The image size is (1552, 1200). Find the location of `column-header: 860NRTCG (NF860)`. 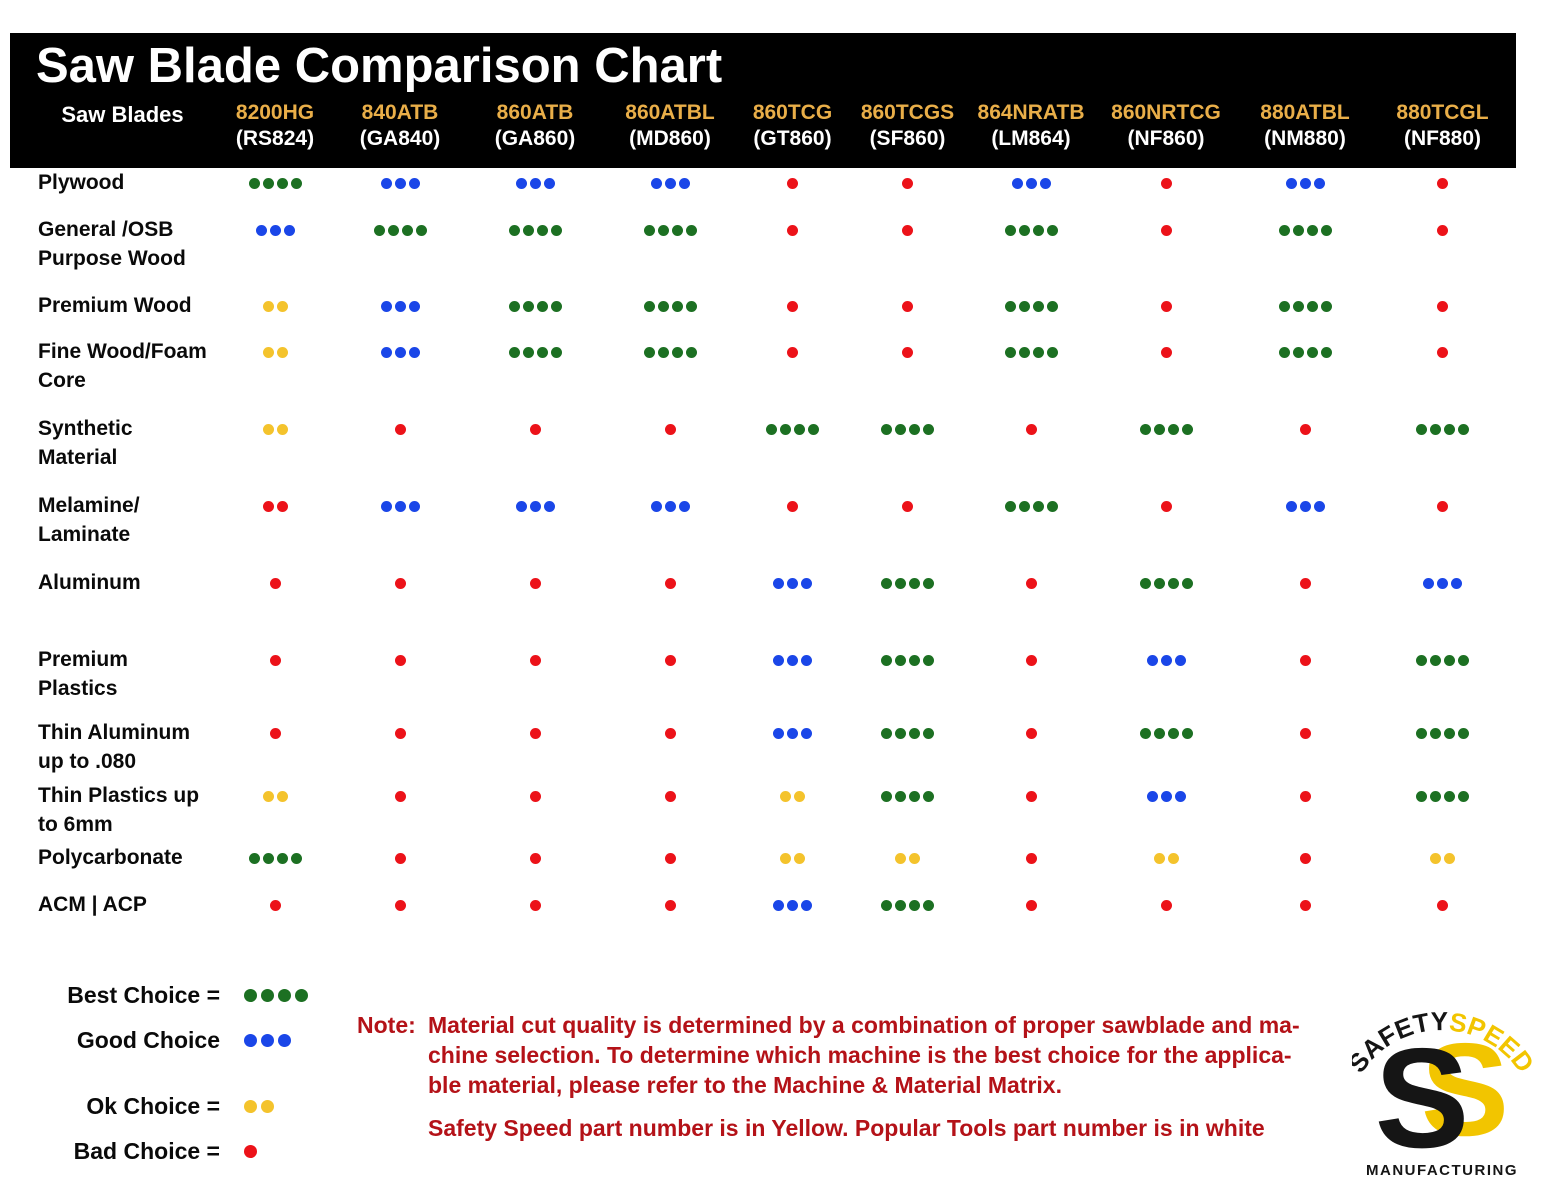

column-header: 860NRTCG (NF860) is located at coordinates (1166, 126).